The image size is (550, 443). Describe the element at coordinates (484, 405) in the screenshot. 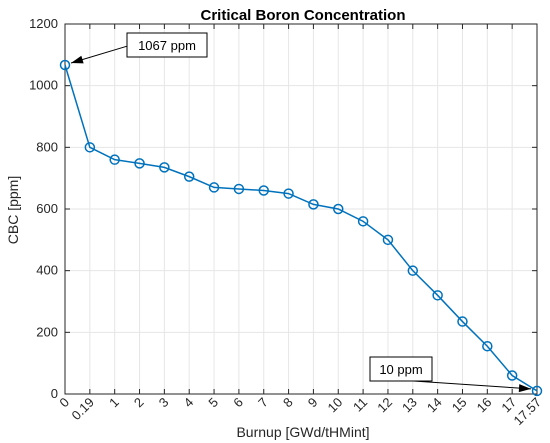

I see `x-tick-label: 16` at that location.